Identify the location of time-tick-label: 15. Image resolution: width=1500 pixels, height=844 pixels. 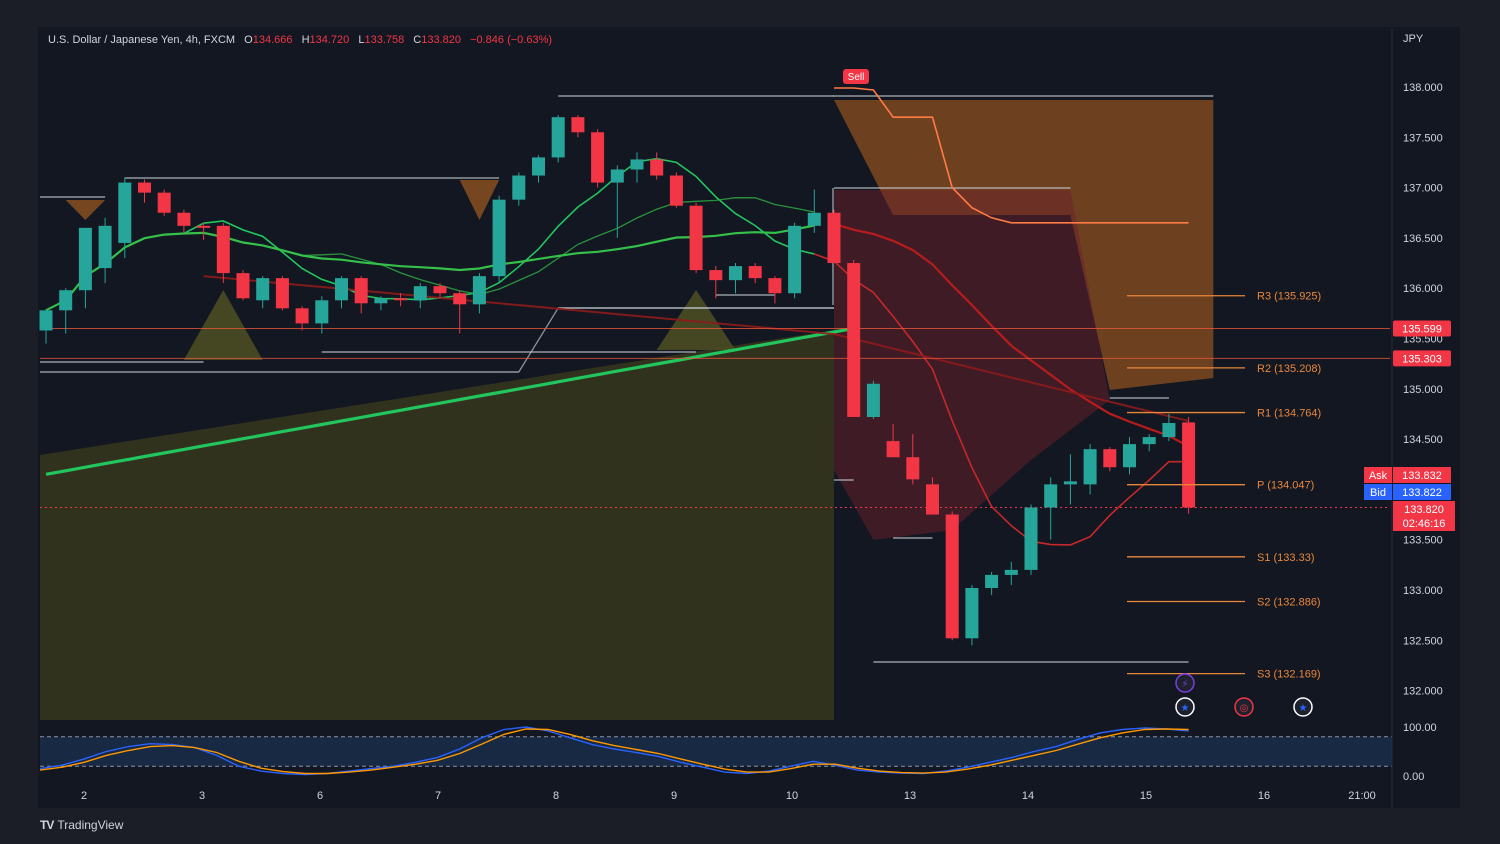
(1146, 796).